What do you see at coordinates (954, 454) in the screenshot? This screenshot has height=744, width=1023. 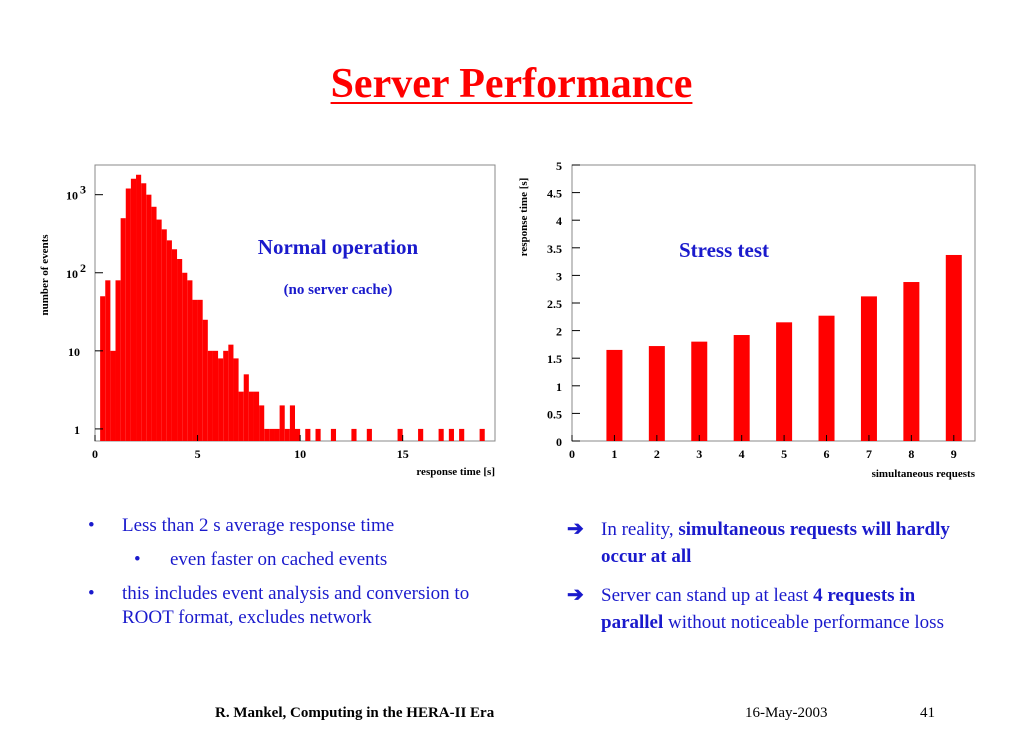 I see `x-tick-label: 9` at bounding box center [954, 454].